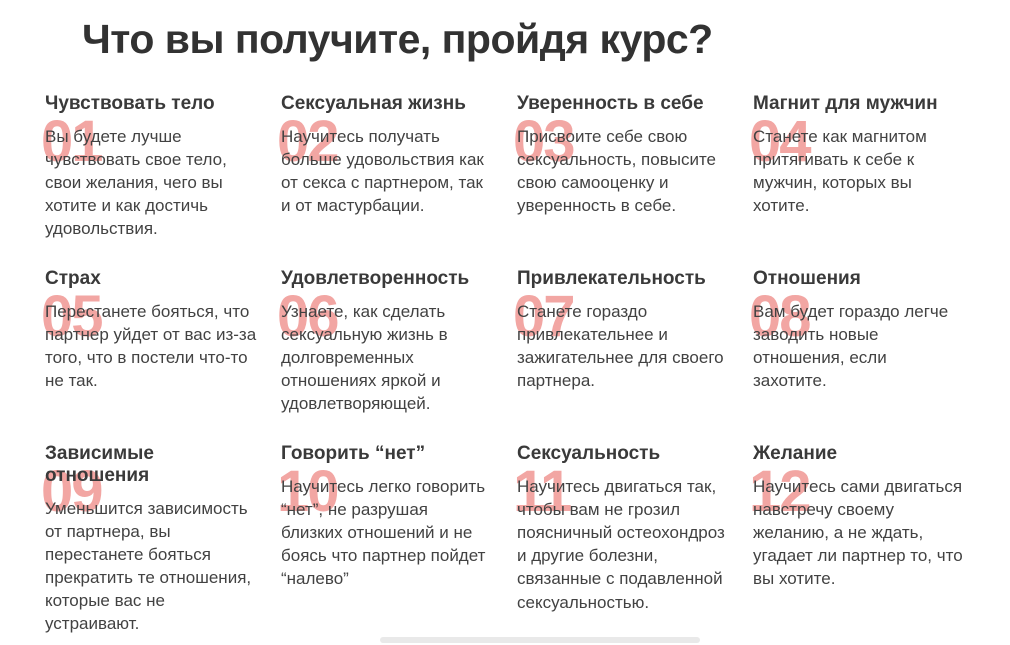 This screenshot has width=1010, height=645. What do you see at coordinates (308, 492) in the screenshot?
I see `benefit-number: 10` at bounding box center [308, 492].